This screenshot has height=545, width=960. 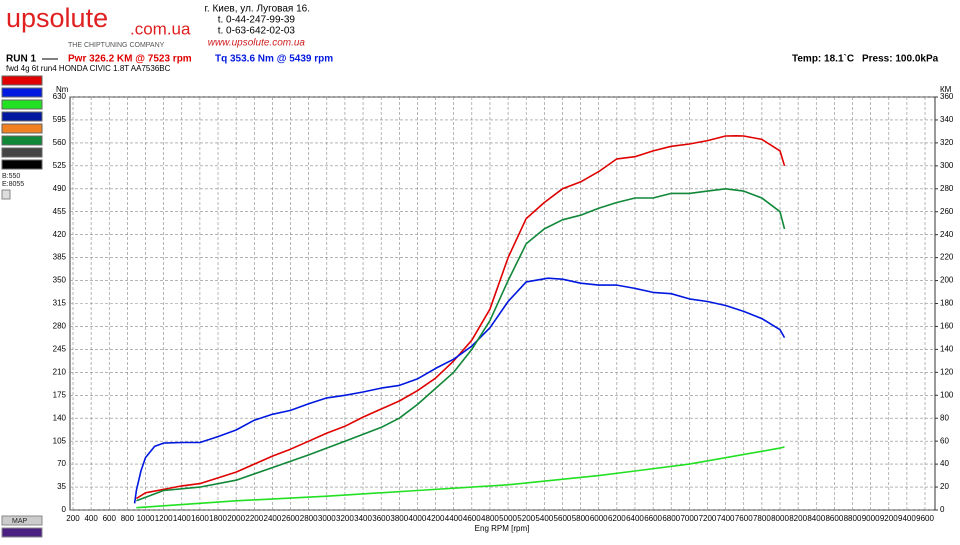 What do you see at coordinates (599, 518) in the screenshot?
I see `x-tick-label: 6000` at bounding box center [599, 518].